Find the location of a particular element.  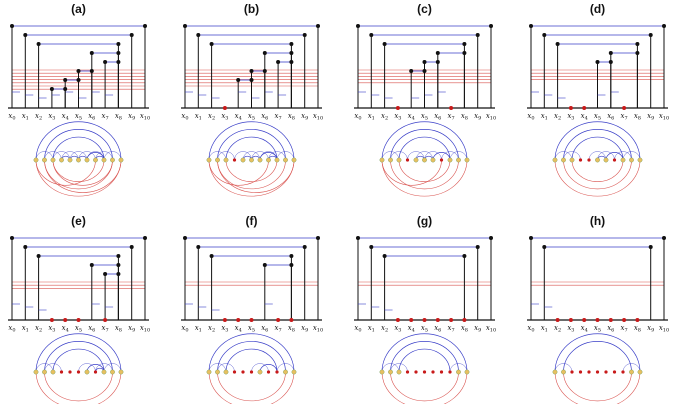

axis-label: x7 is located at coordinates (278, 117).